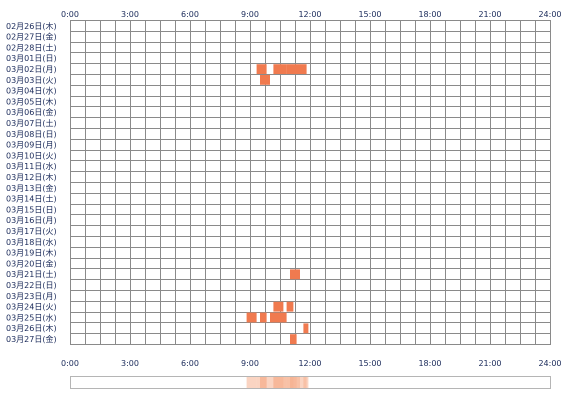 The height and width of the screenshot is (400, 570). What do you see at coordinates (31, 134) in the screenshot?
I see `row-label: 03月08日(日)` at bounding box center [31, 134].